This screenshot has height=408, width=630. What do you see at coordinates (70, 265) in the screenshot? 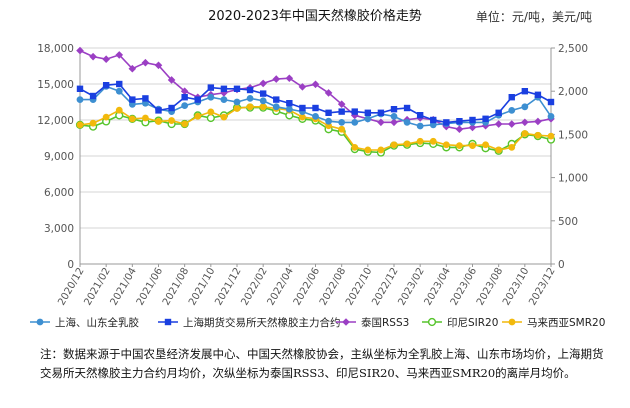
I see `y-left-tick-label: 0` at bounding box center [70, 265].